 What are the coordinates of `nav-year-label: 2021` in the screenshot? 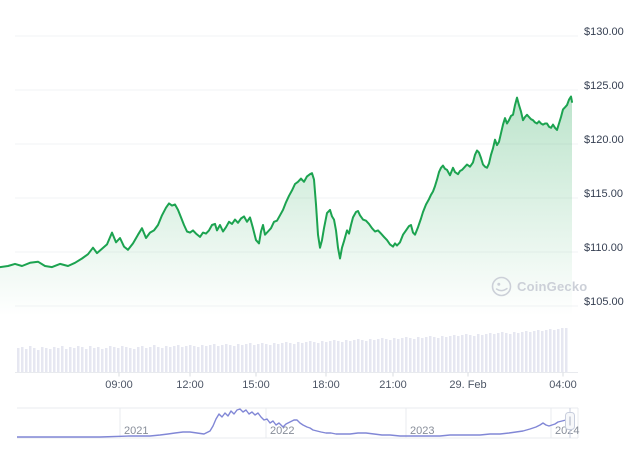 It's located at (136, 431).